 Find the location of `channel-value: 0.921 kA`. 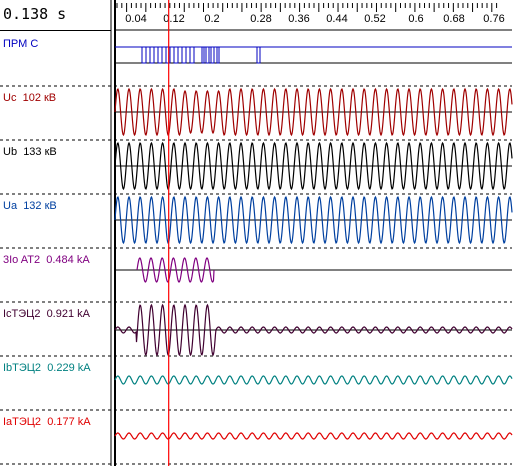

channel-value: 0.921 kA is located at coordinates (68, 314).